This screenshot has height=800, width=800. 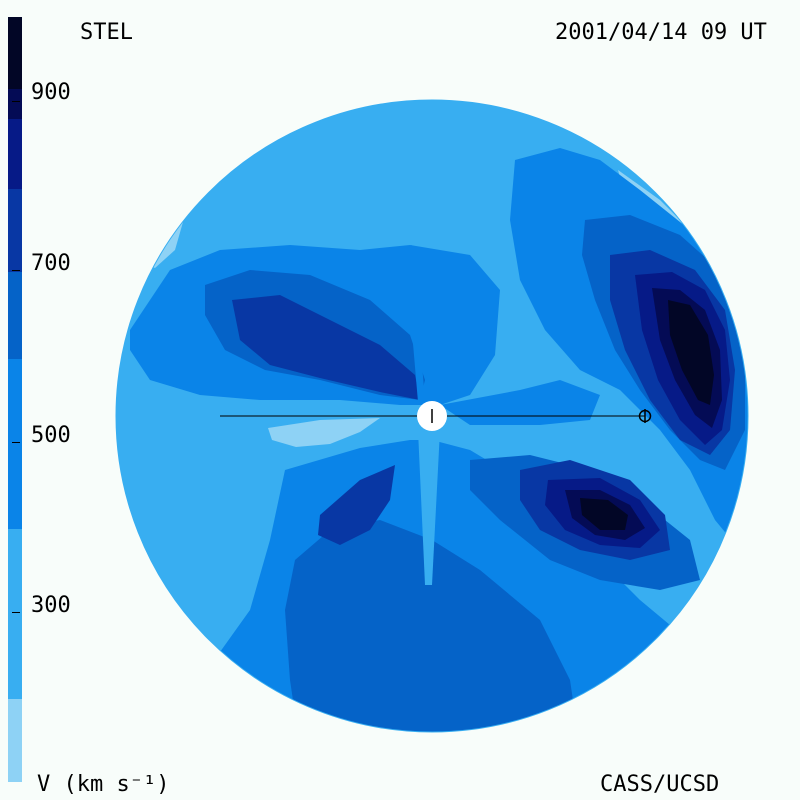 I want to click on contour-mid-east-strip, so click(x=520, y=402).